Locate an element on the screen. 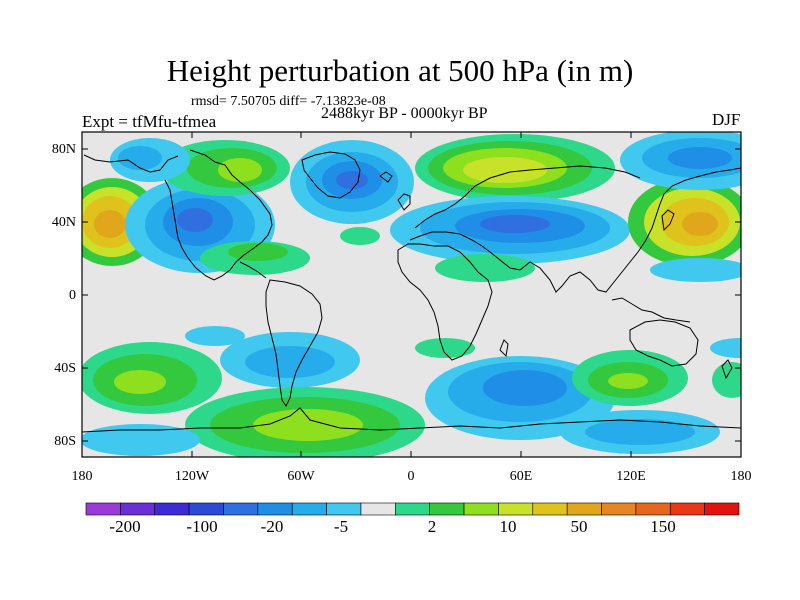 The width and height of the screenshot is (800, 600). plot-title: Height perturbation at 500 hPa (in m) is located at coordinates (400, 70).